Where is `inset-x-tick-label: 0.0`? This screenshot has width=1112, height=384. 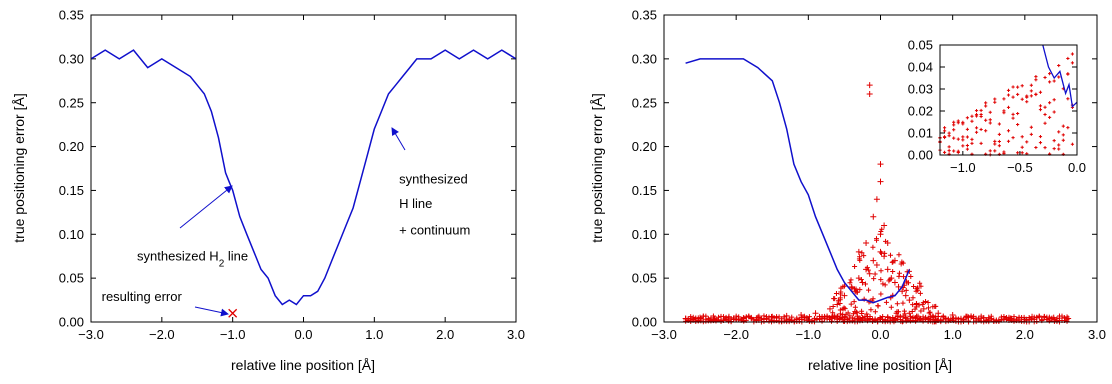 inset-x-tick-label: 0.0 is located at coordinates (1077, 167).